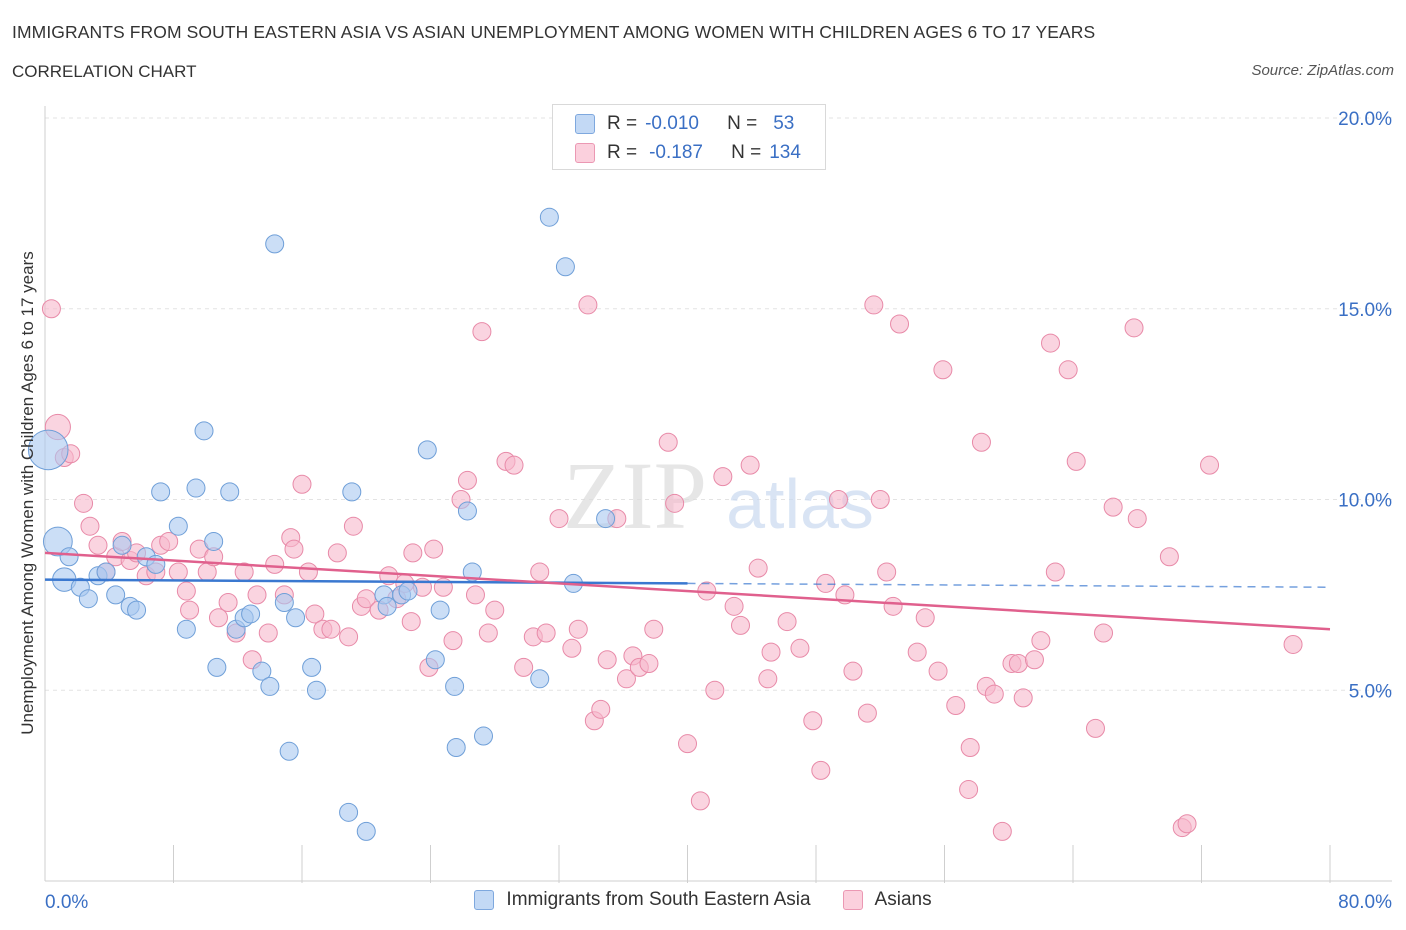 Image resolution: width=1406 pixels, height=930 pixels. I want to click on immigrants-trend-line, so click(366, 581).